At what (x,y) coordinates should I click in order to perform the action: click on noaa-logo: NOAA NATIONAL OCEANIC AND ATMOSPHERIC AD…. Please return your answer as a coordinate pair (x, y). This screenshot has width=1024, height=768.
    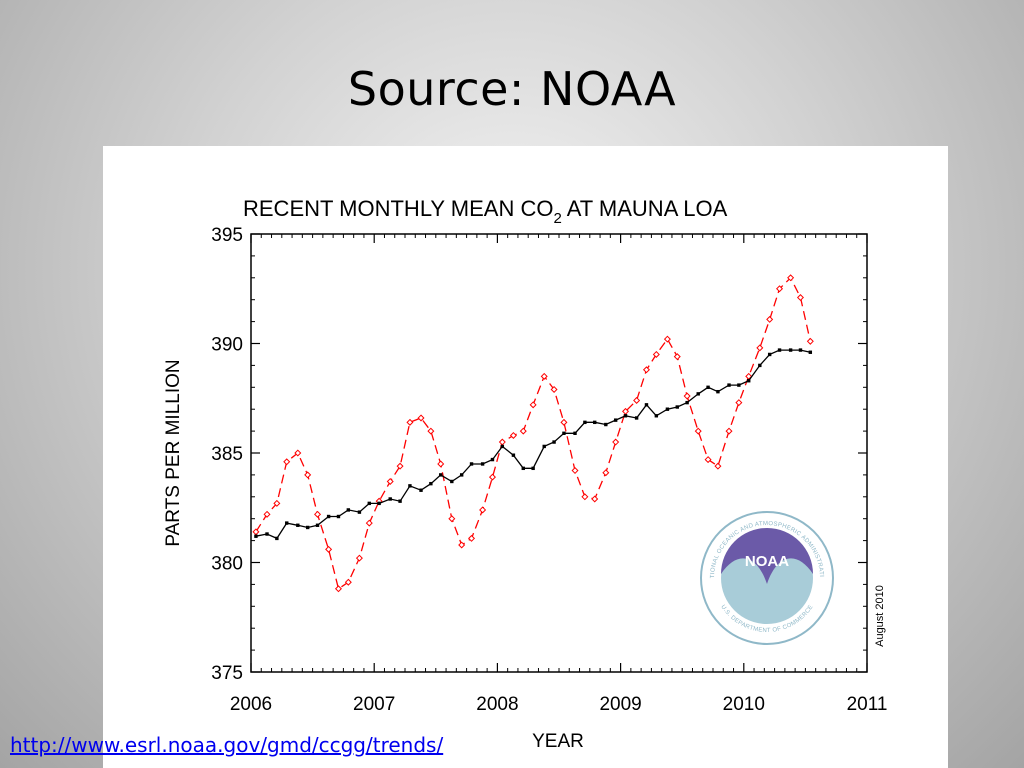
    Looking at the image, I should click on (767, 578).